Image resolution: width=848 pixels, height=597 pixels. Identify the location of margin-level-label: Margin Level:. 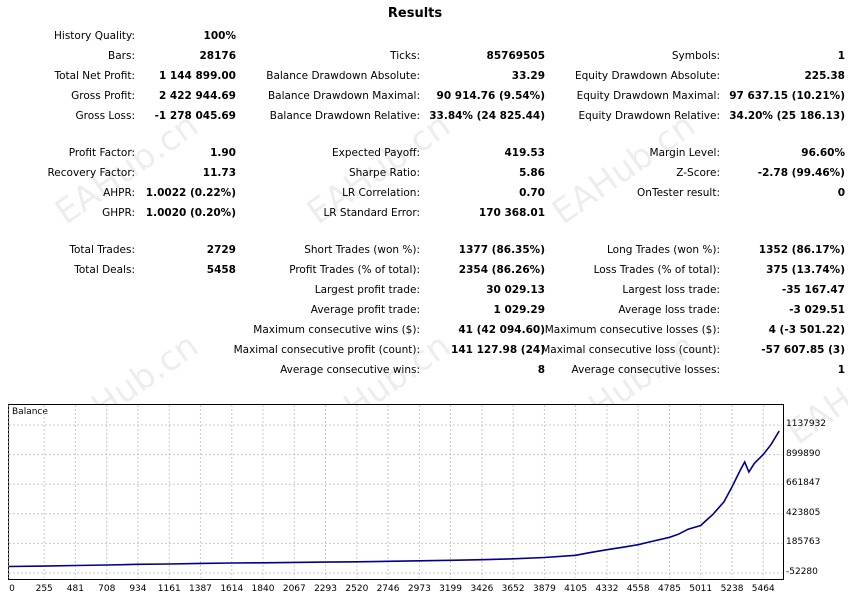
(684, 153).